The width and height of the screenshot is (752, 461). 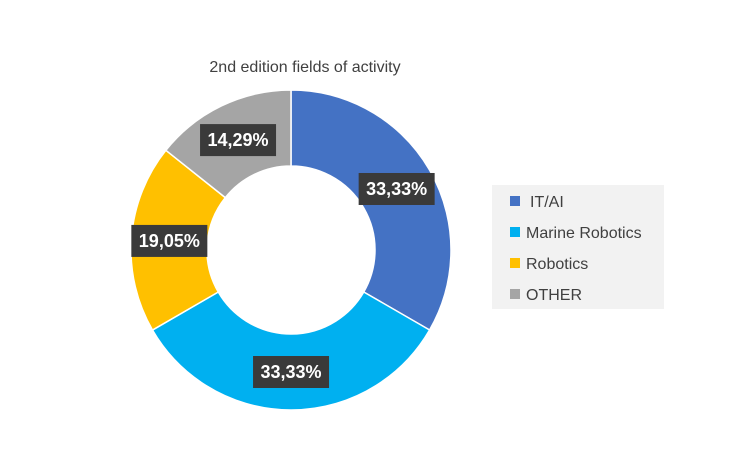 I want to click on data-label-marine-robotics: 33,33%, so click(x=291, y=372).